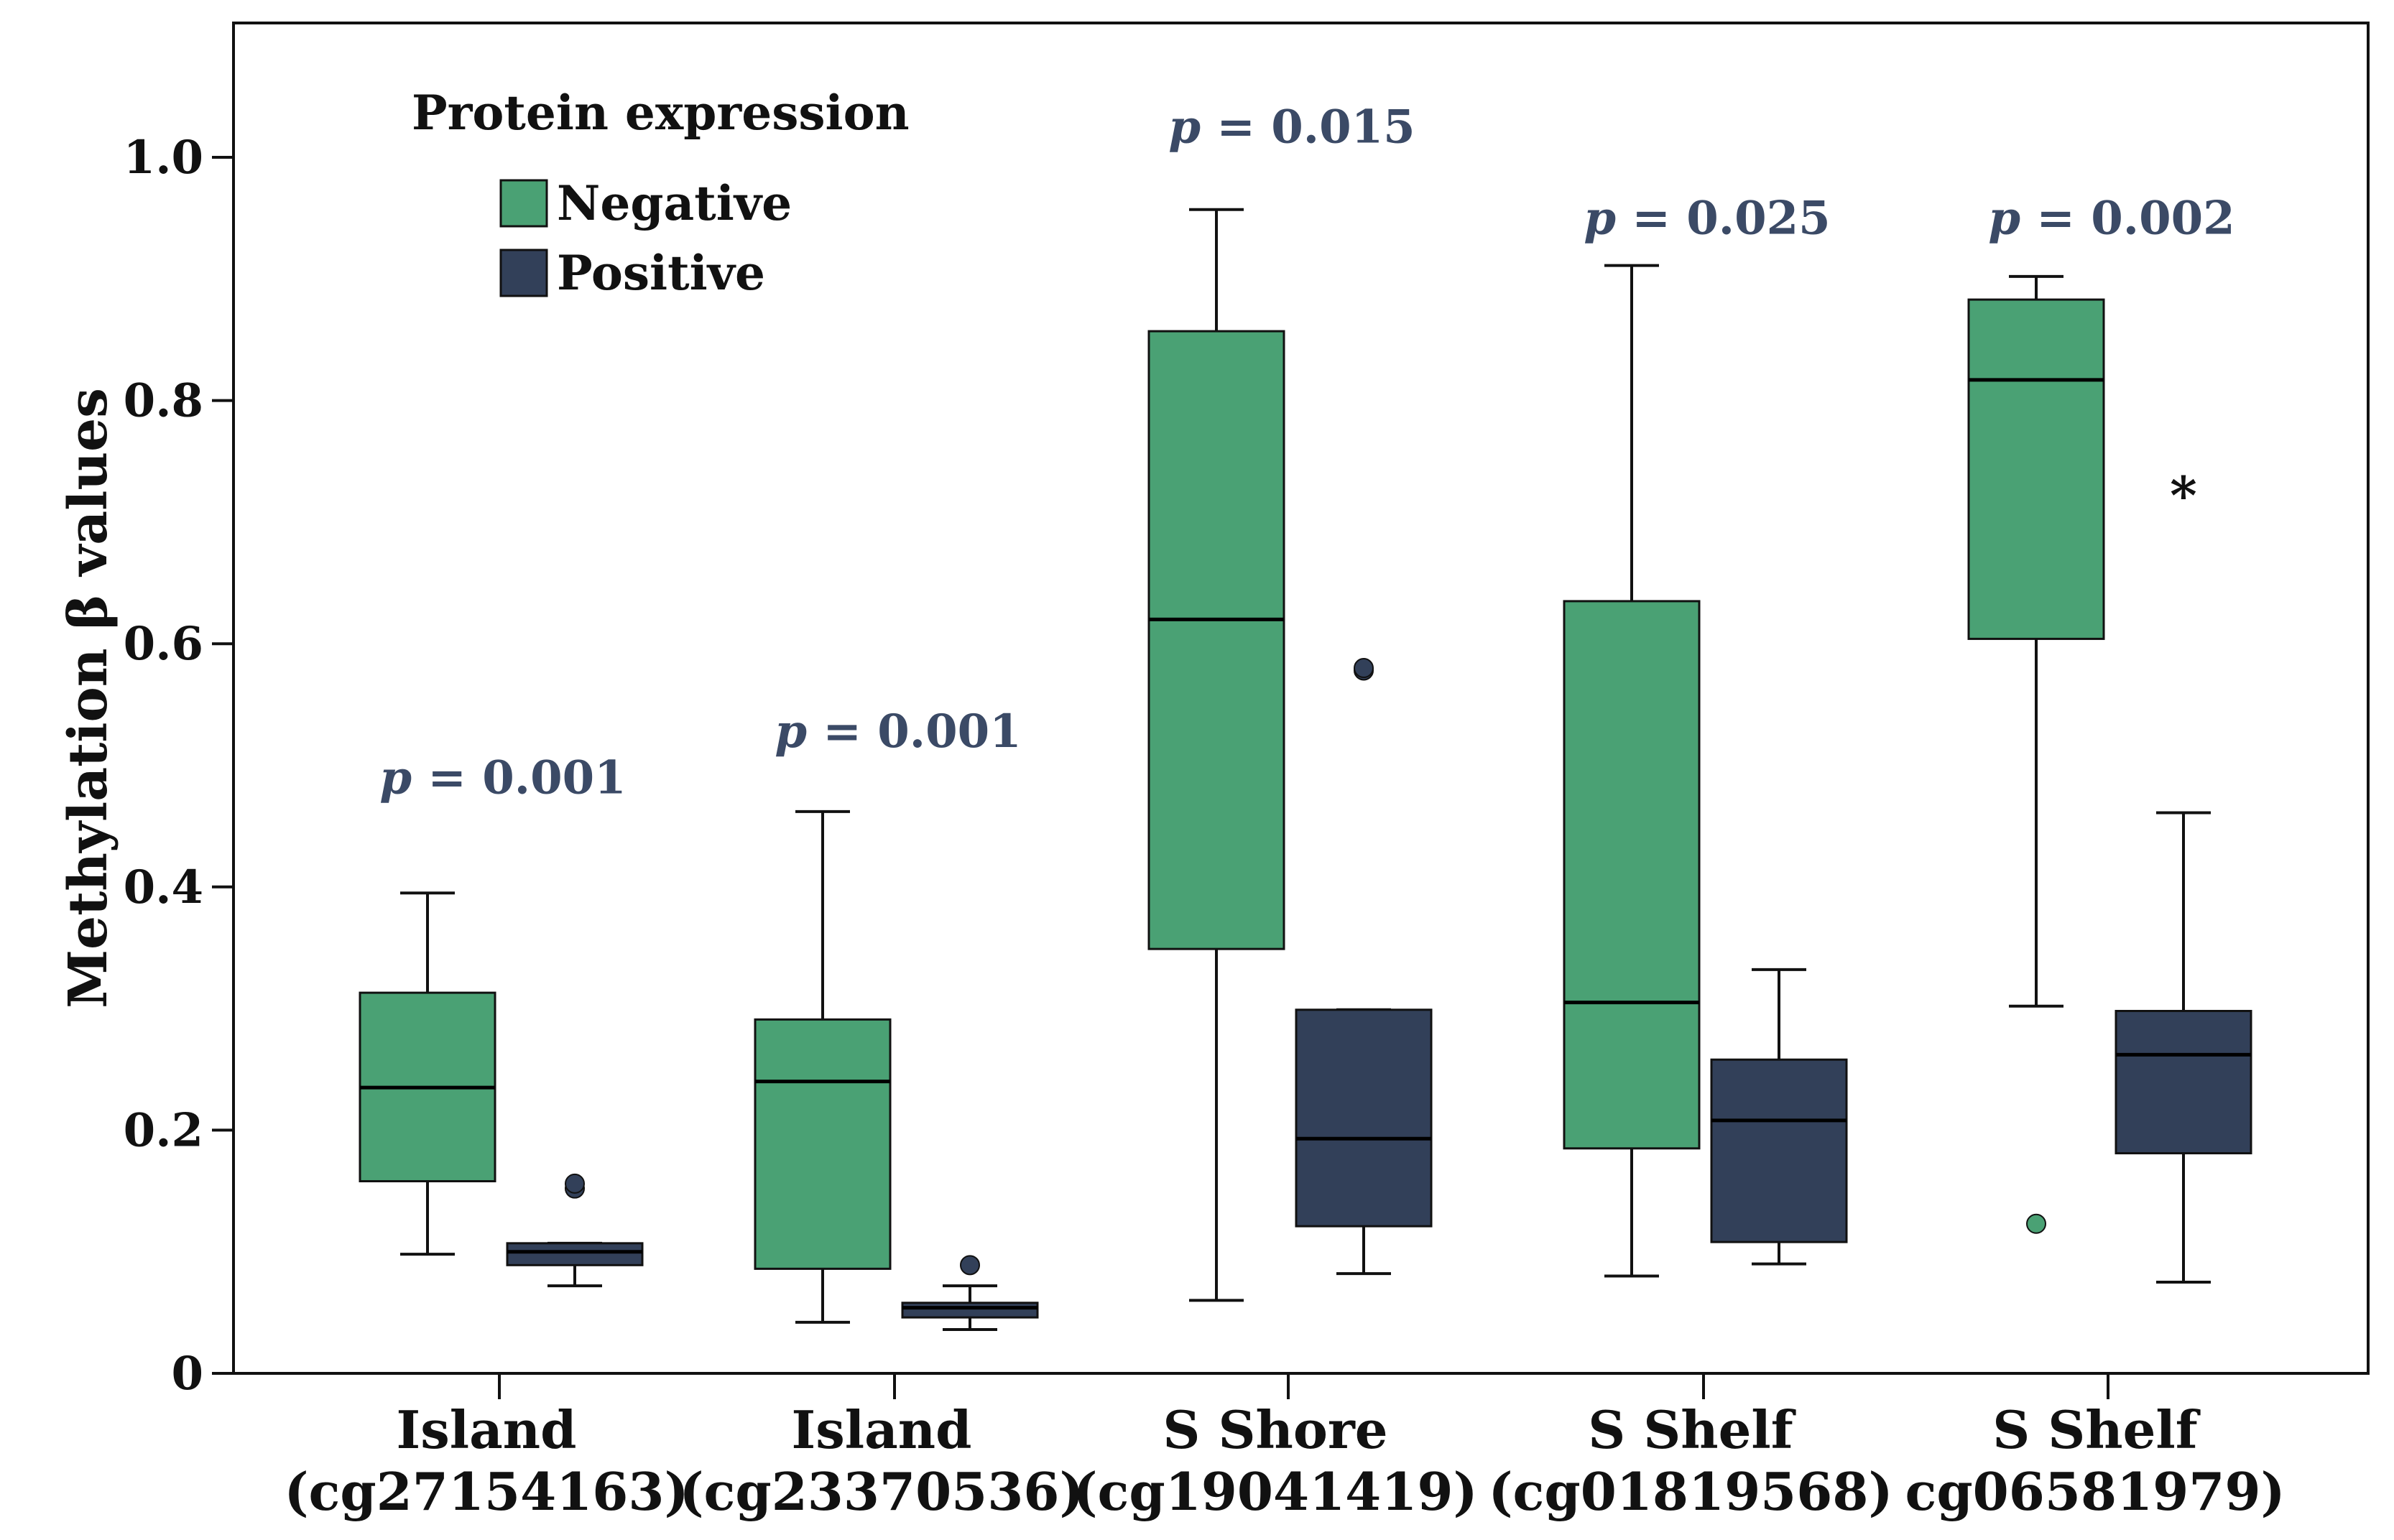  I want to click on legend-swatch-positive, so click(523, 273).